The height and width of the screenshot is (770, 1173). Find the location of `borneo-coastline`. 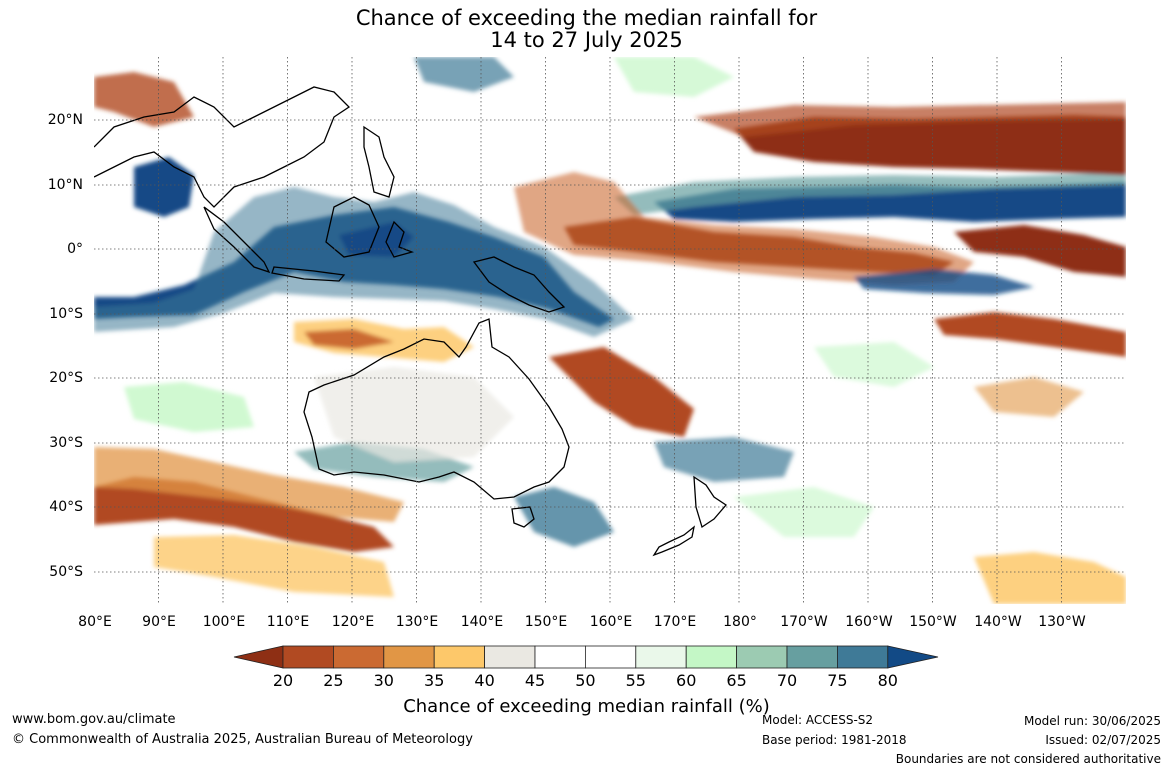

borneo-coastline is located at coordinates (352, 227).